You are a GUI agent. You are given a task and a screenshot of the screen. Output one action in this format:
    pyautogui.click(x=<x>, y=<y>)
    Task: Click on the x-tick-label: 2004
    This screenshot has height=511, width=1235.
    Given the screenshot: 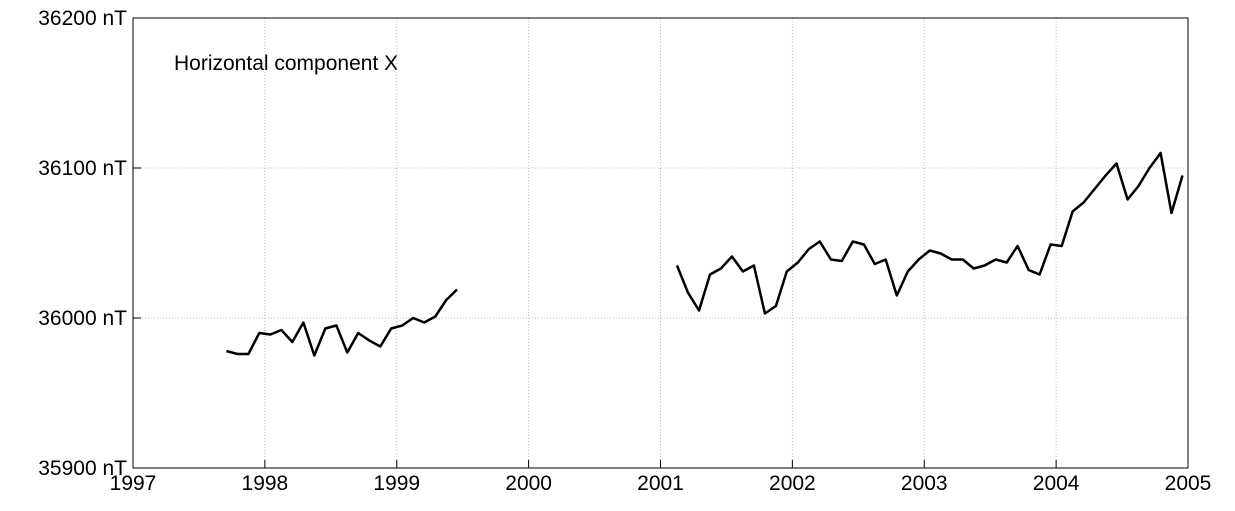 What is the action you would take?
    pyautogui.click(x=1056, y=483)
    